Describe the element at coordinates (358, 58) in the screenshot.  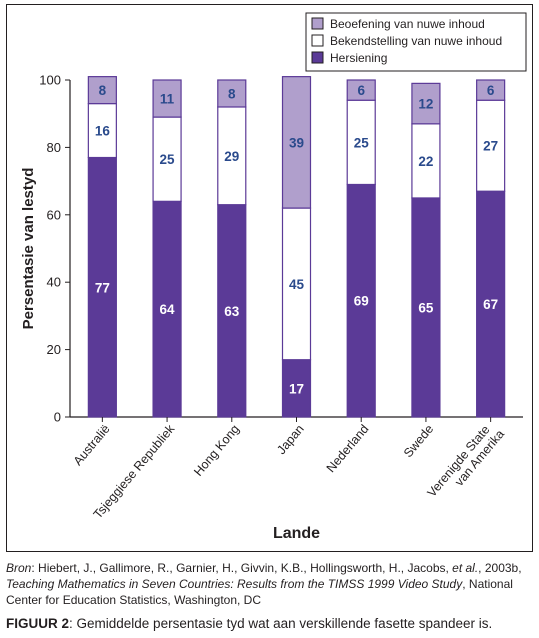
I see `legend-label: Hersiening` at that location.